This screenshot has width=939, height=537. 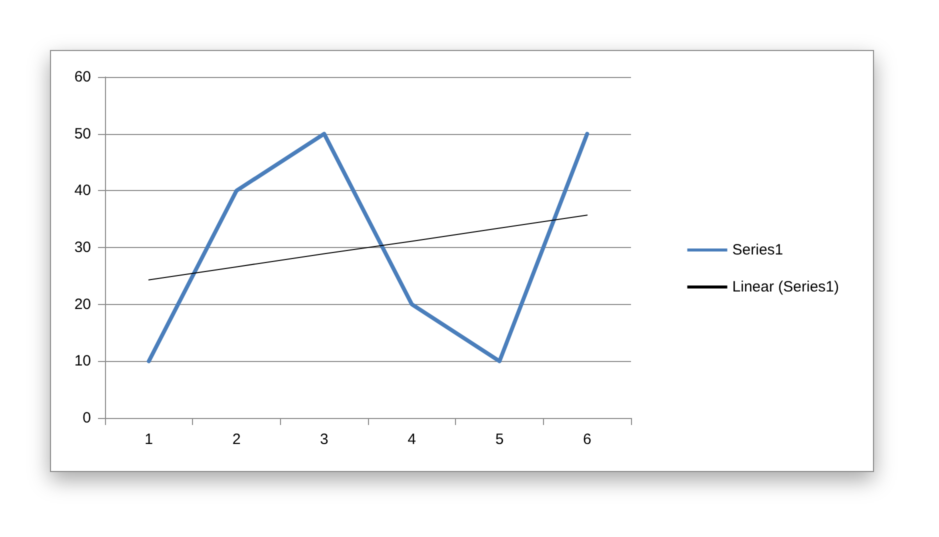 What do you see at coordinates (236, 439) in the screenshot?
I see `x-tick-label: 2` at bounding box center [236, 439].